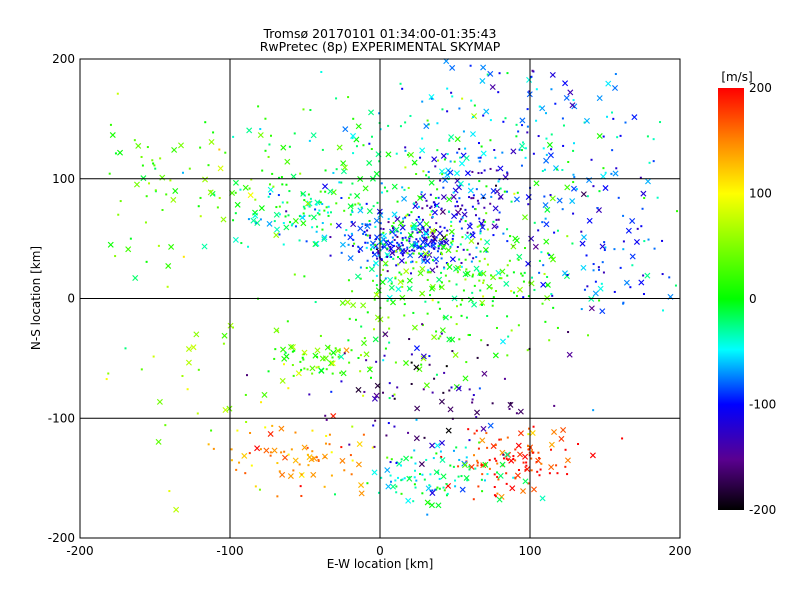  What do you see at coordinates (229, 551) in the screenshot?
I see `x-tick-label: -100` at bounding box center [229, 551].